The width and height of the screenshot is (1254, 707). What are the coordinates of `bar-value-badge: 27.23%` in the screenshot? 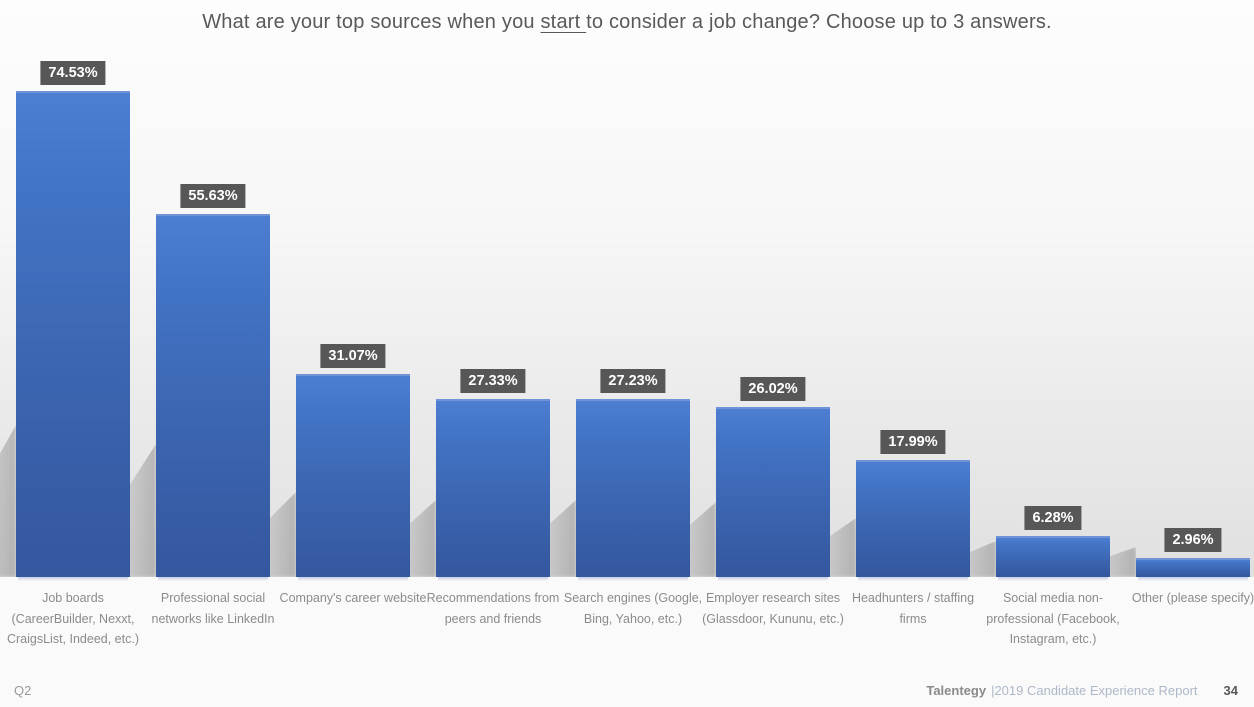 It's located at (633, 381).